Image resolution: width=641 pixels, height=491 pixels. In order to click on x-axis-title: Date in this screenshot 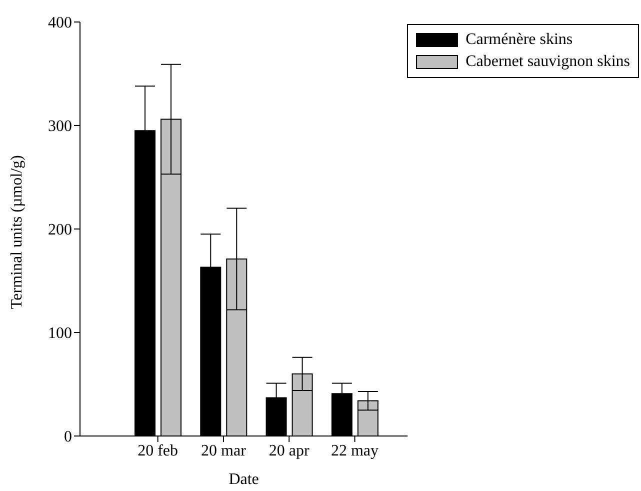, I will do `click(243, 479)`.